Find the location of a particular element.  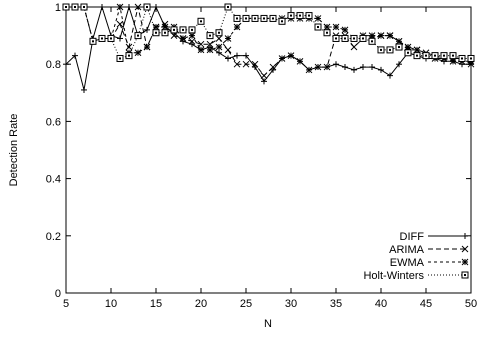

series-holt-winters-line is located at coordinates (268, 32).